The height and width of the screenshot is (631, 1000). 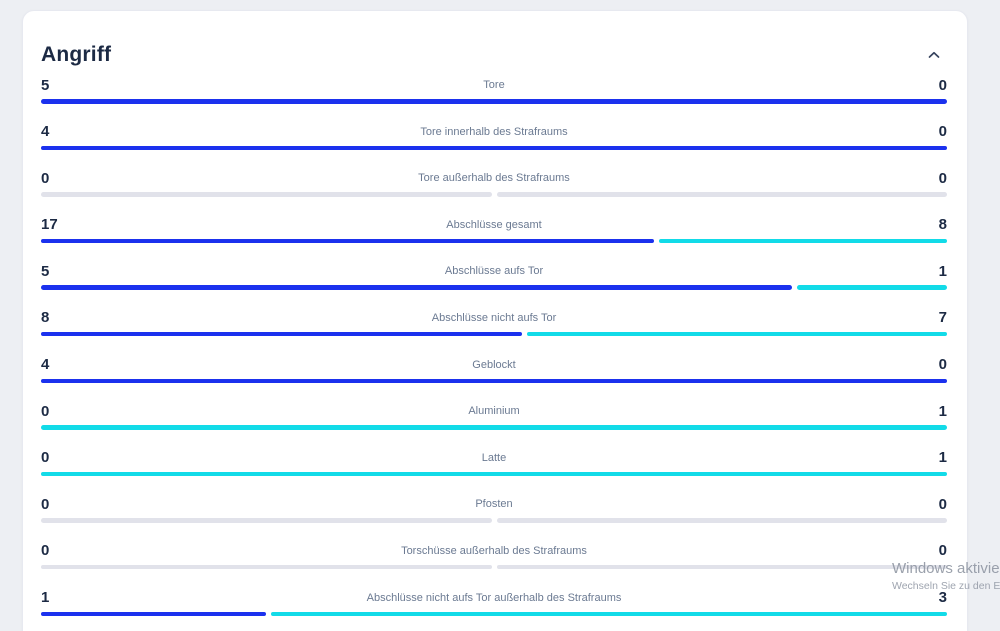 What do you see at coordinates (76, 54) in the screenshot?
I see `section-title: Angriff` at bounding box center [76, 54].